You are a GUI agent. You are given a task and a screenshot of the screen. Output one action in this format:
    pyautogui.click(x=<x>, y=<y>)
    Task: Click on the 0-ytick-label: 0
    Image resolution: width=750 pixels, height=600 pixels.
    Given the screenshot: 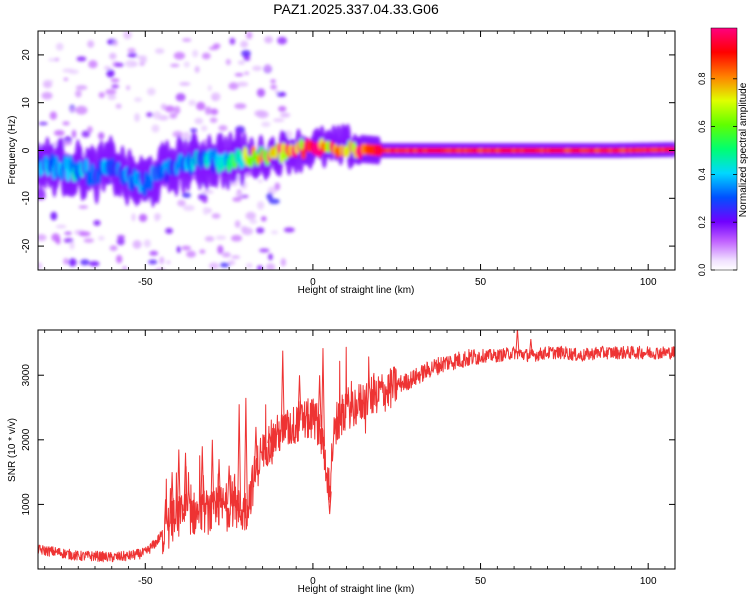 What is the action you would take?
    pyautogui.click(x=26, y=150)
    